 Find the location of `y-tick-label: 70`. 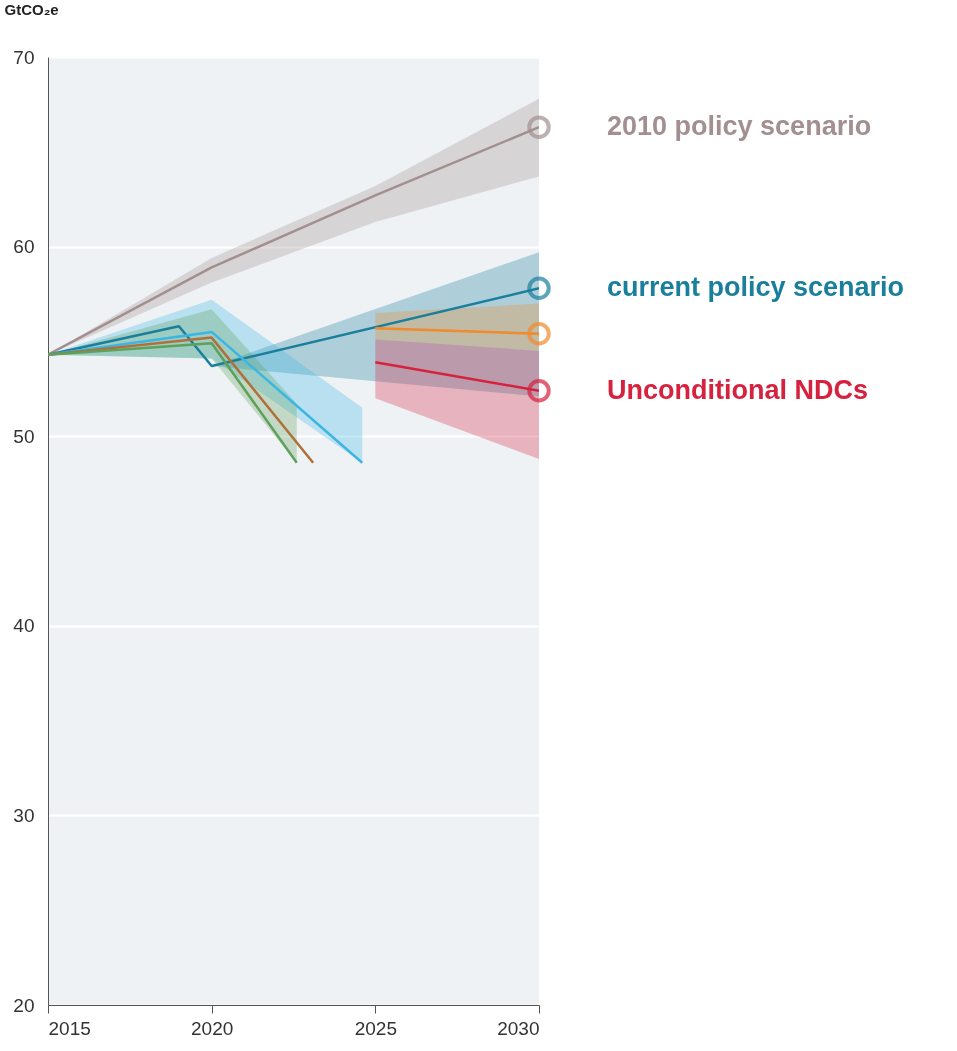

y-tick-label: 70 is located at coordinates (24, 57).